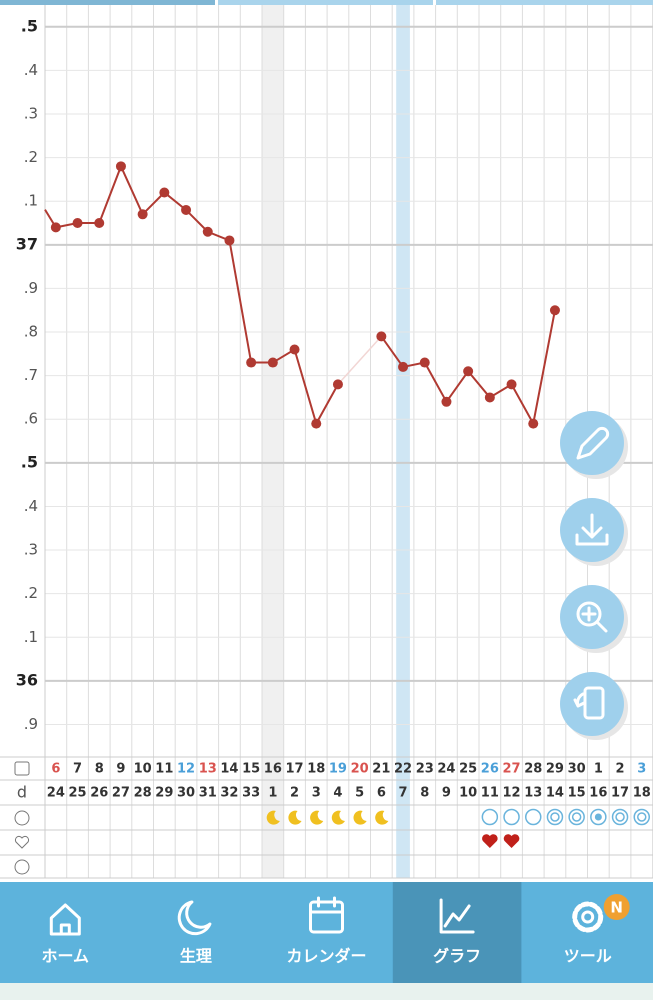  I want to click on y-tick-label: .1, so click(31, 201).